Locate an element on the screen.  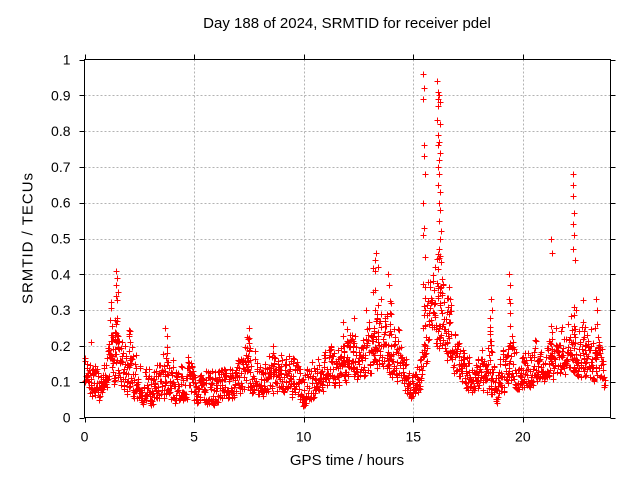
x-tick-label: 5 is located at coordinates (194, 437).